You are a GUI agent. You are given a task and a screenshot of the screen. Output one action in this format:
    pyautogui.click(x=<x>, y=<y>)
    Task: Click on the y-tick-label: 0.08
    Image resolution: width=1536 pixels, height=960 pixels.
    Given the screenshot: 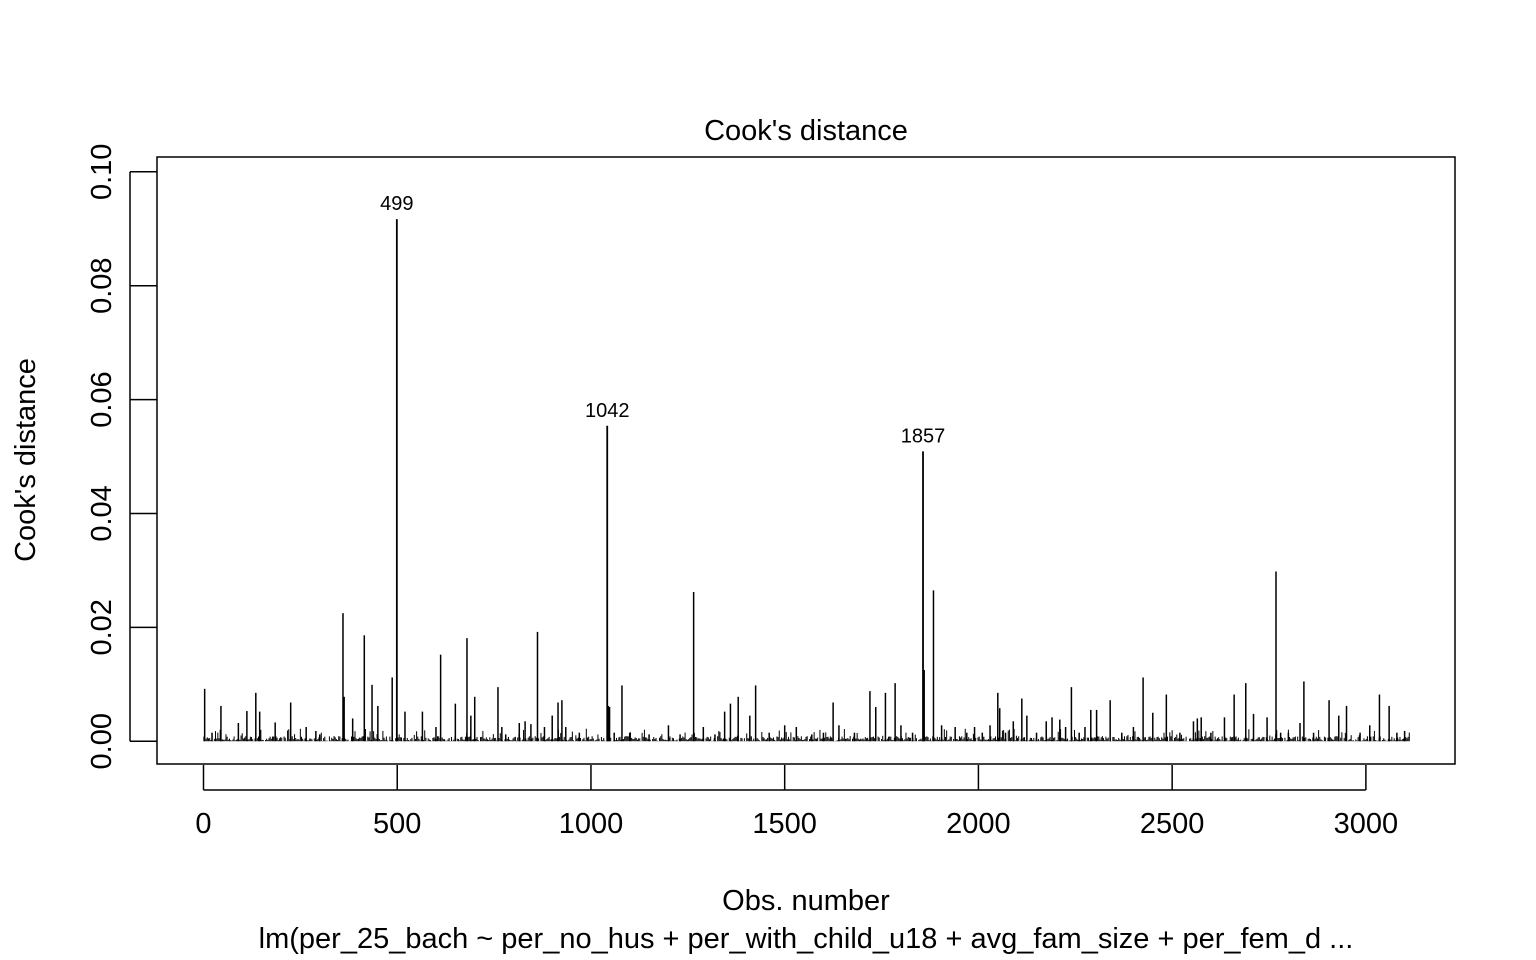 What is the action you would take?
    pyautogui.click(x=102, y=285)
    